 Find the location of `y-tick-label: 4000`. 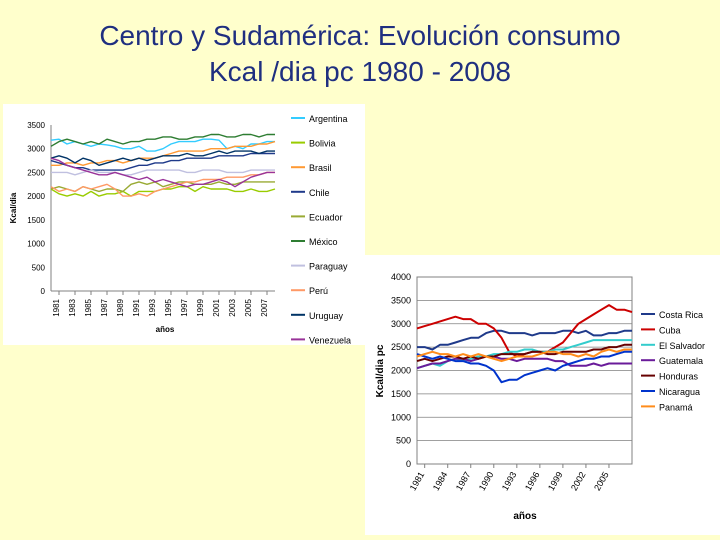

y-tick-label: 4000 is located at coordinates (401, 277).